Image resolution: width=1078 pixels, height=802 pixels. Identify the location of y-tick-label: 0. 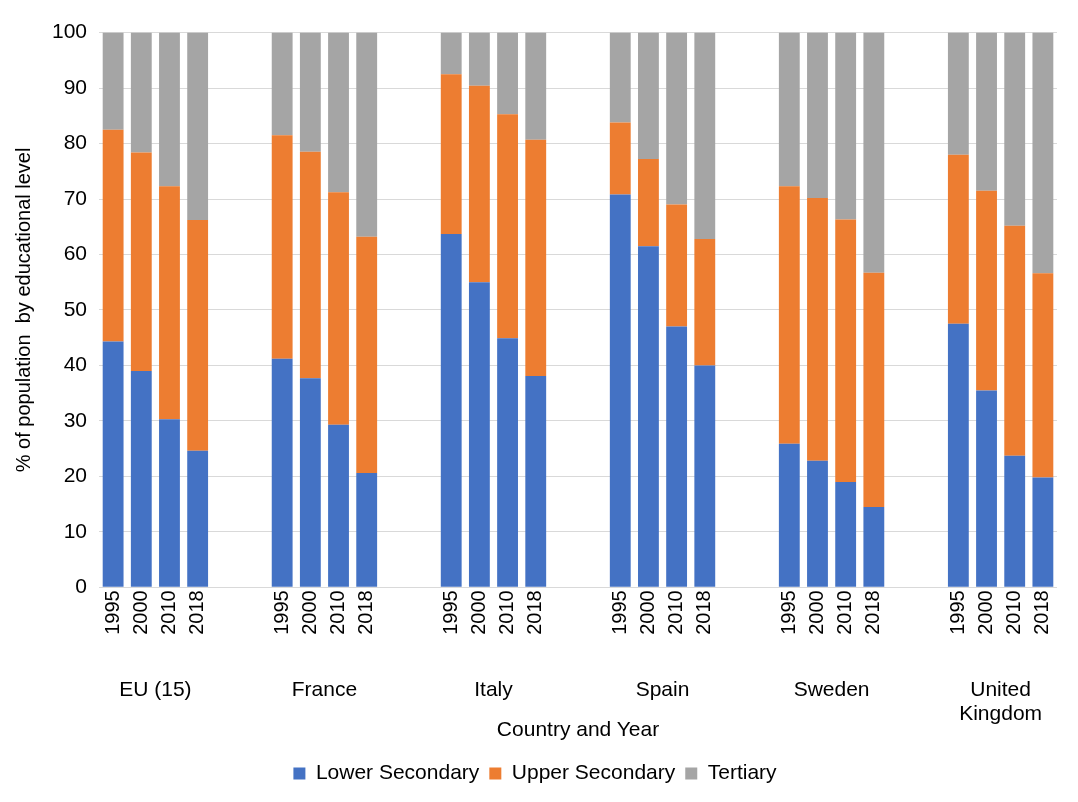
(81, 586).